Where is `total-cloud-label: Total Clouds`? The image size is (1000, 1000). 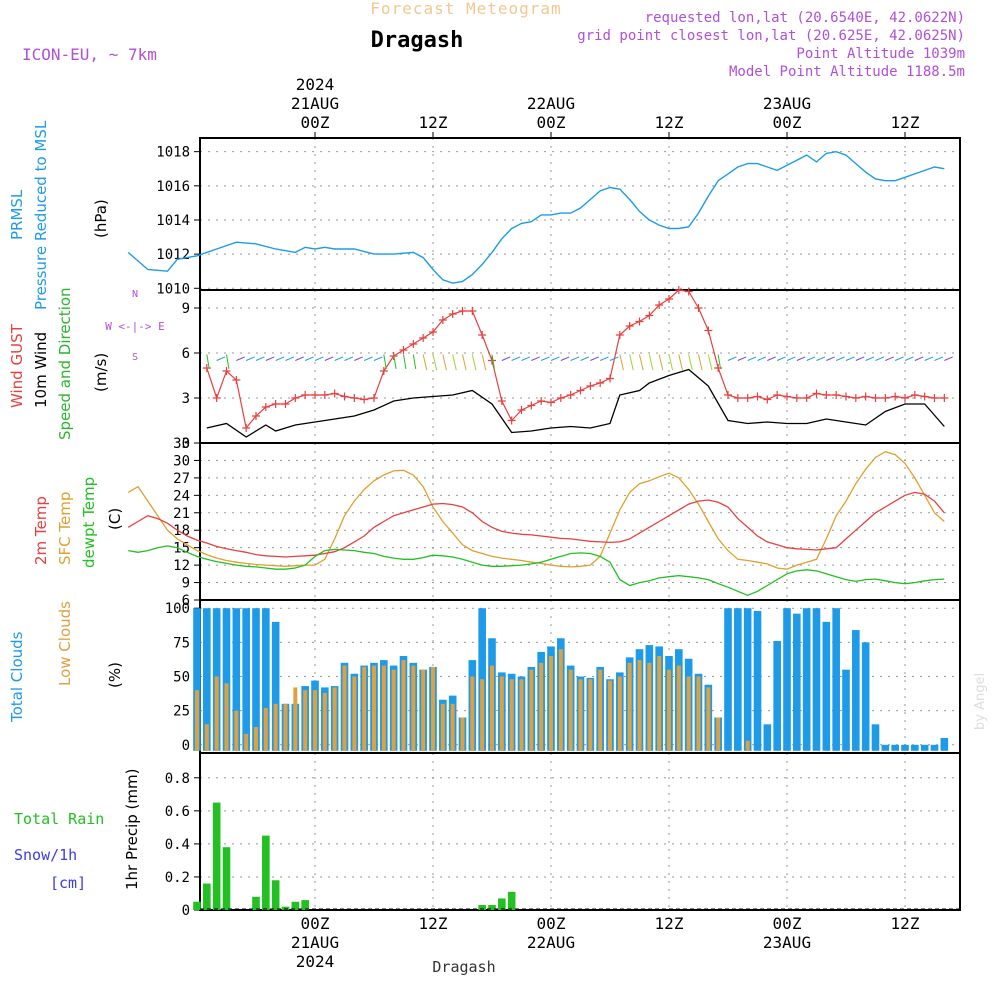 total-cloud-label: Total Clouds is located at coordinates (17, 677).